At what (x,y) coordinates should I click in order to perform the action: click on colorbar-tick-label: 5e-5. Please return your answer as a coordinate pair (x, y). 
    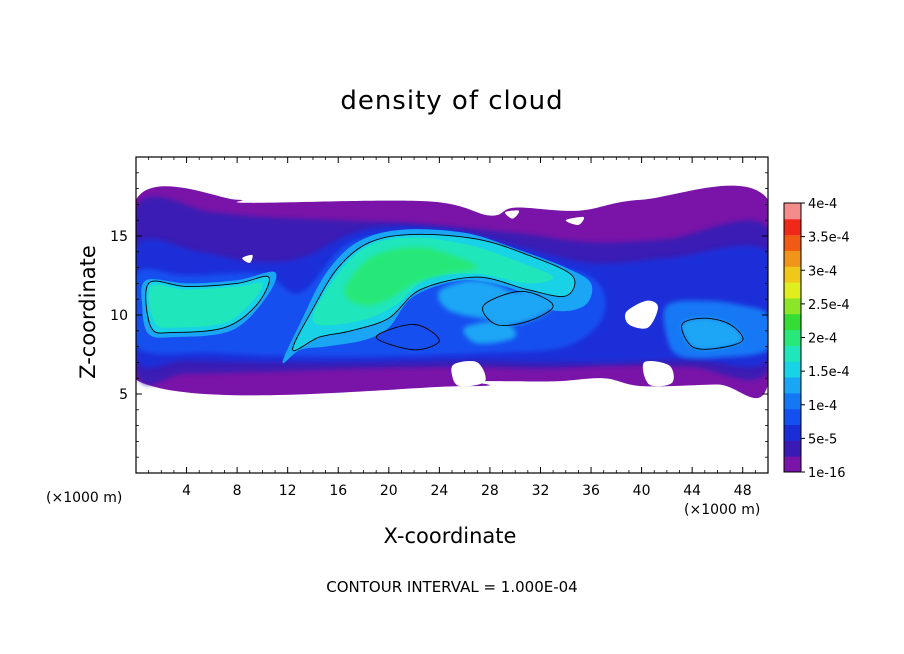
    Looking at the image, I should click on (822, 439).